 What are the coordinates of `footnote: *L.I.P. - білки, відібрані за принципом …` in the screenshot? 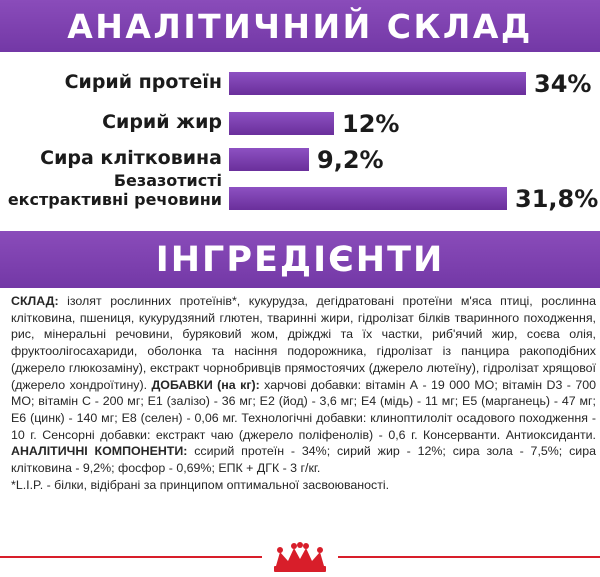 It's located at (200, 484).